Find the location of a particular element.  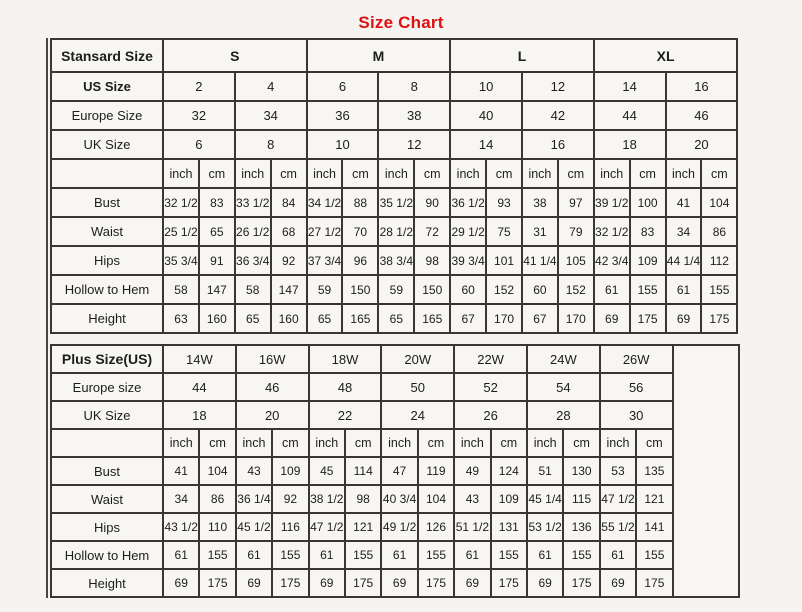

measurement-cell: 170 is located at coordinates (504, 318).